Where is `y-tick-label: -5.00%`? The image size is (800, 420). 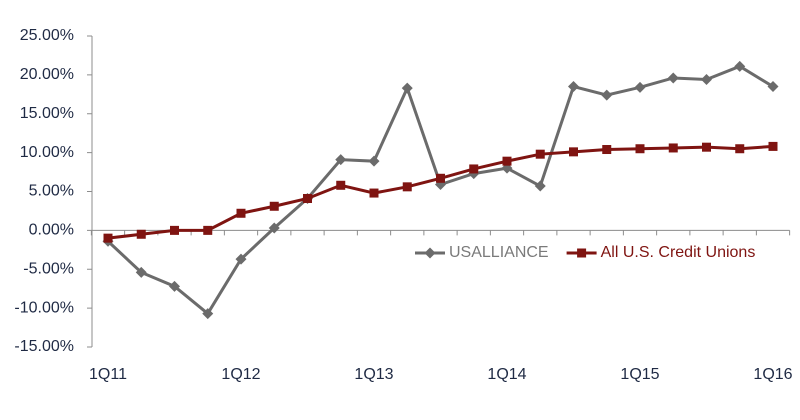
y-tick-label: -5.00% is located at coordinates (48, 268).